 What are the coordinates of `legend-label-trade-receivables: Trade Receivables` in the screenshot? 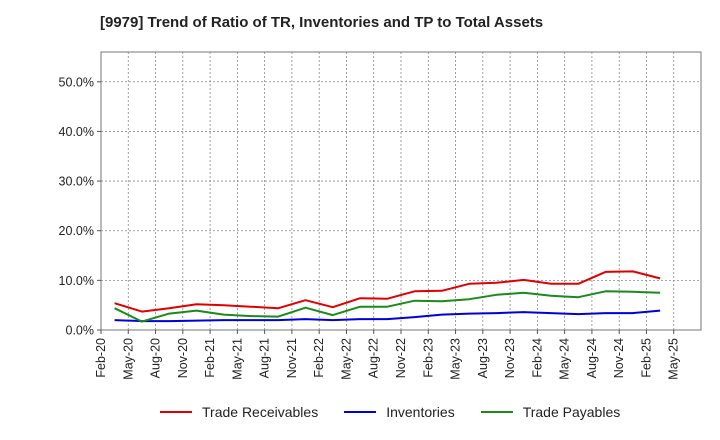 It's located at (260, 412).